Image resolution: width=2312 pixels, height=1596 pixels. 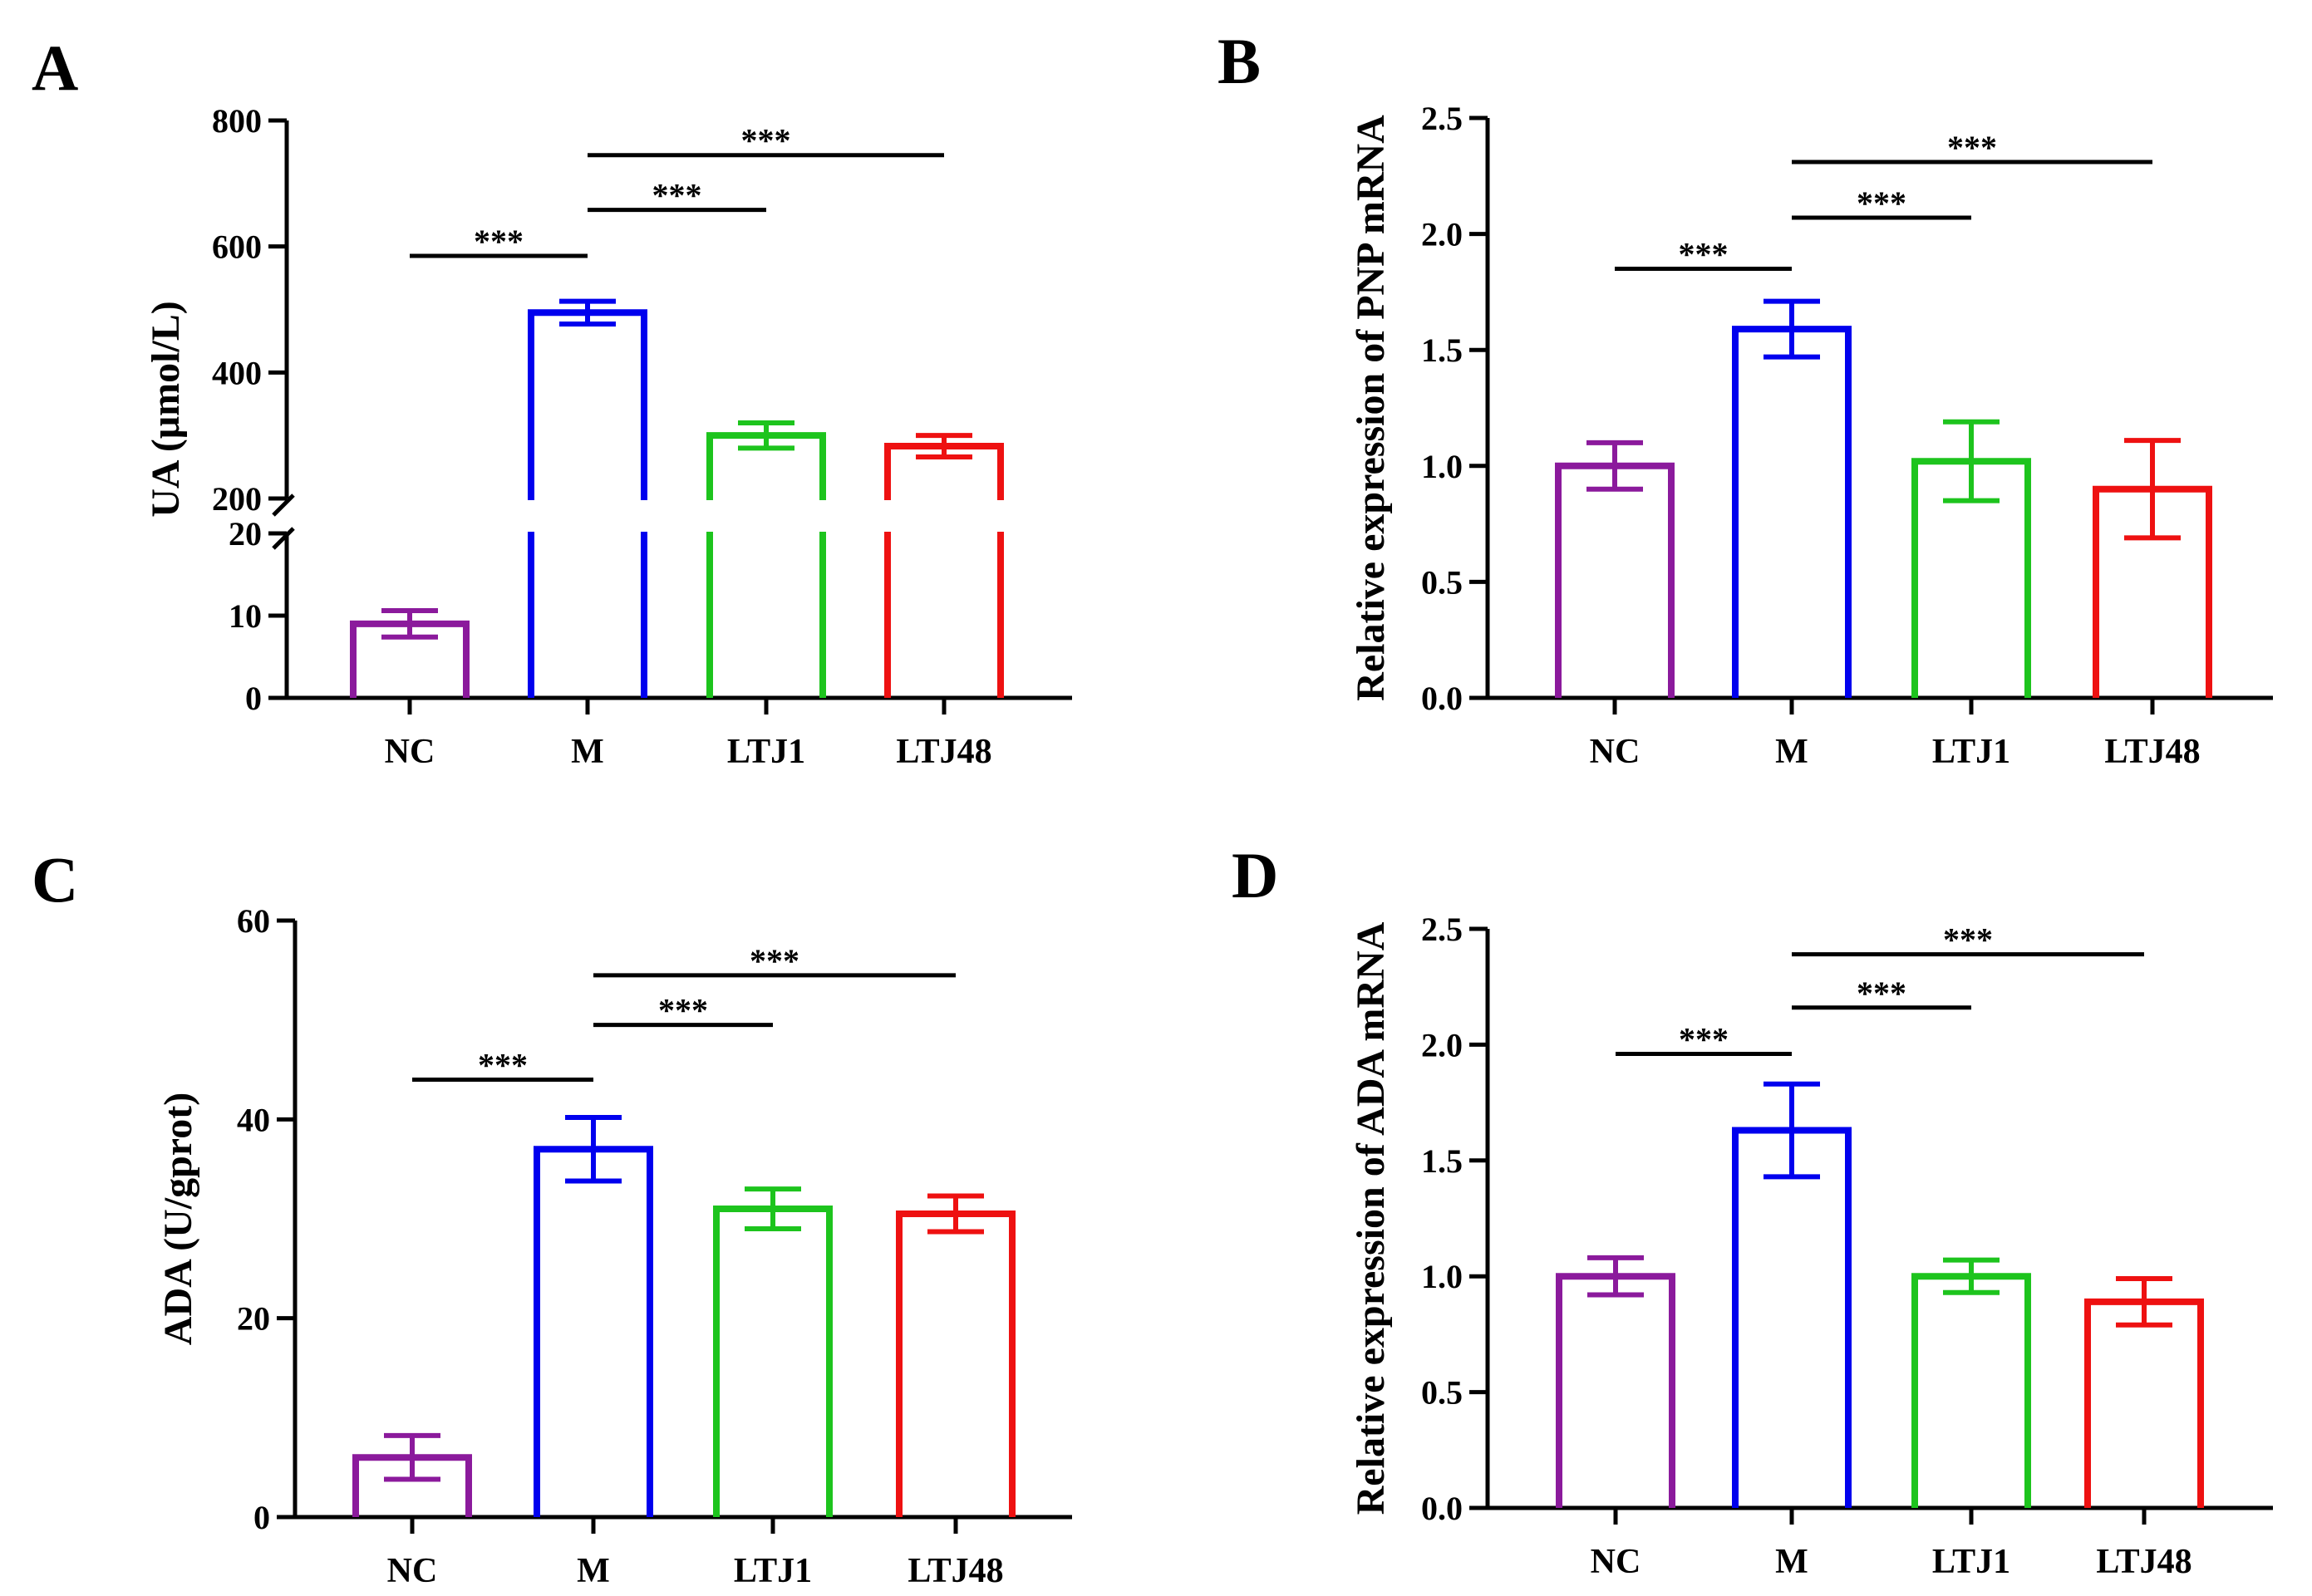 What do you see at coordinates (246, 616) in the screenshot?
I see `y-tick-label: 10` at bounding box center [246, 616].